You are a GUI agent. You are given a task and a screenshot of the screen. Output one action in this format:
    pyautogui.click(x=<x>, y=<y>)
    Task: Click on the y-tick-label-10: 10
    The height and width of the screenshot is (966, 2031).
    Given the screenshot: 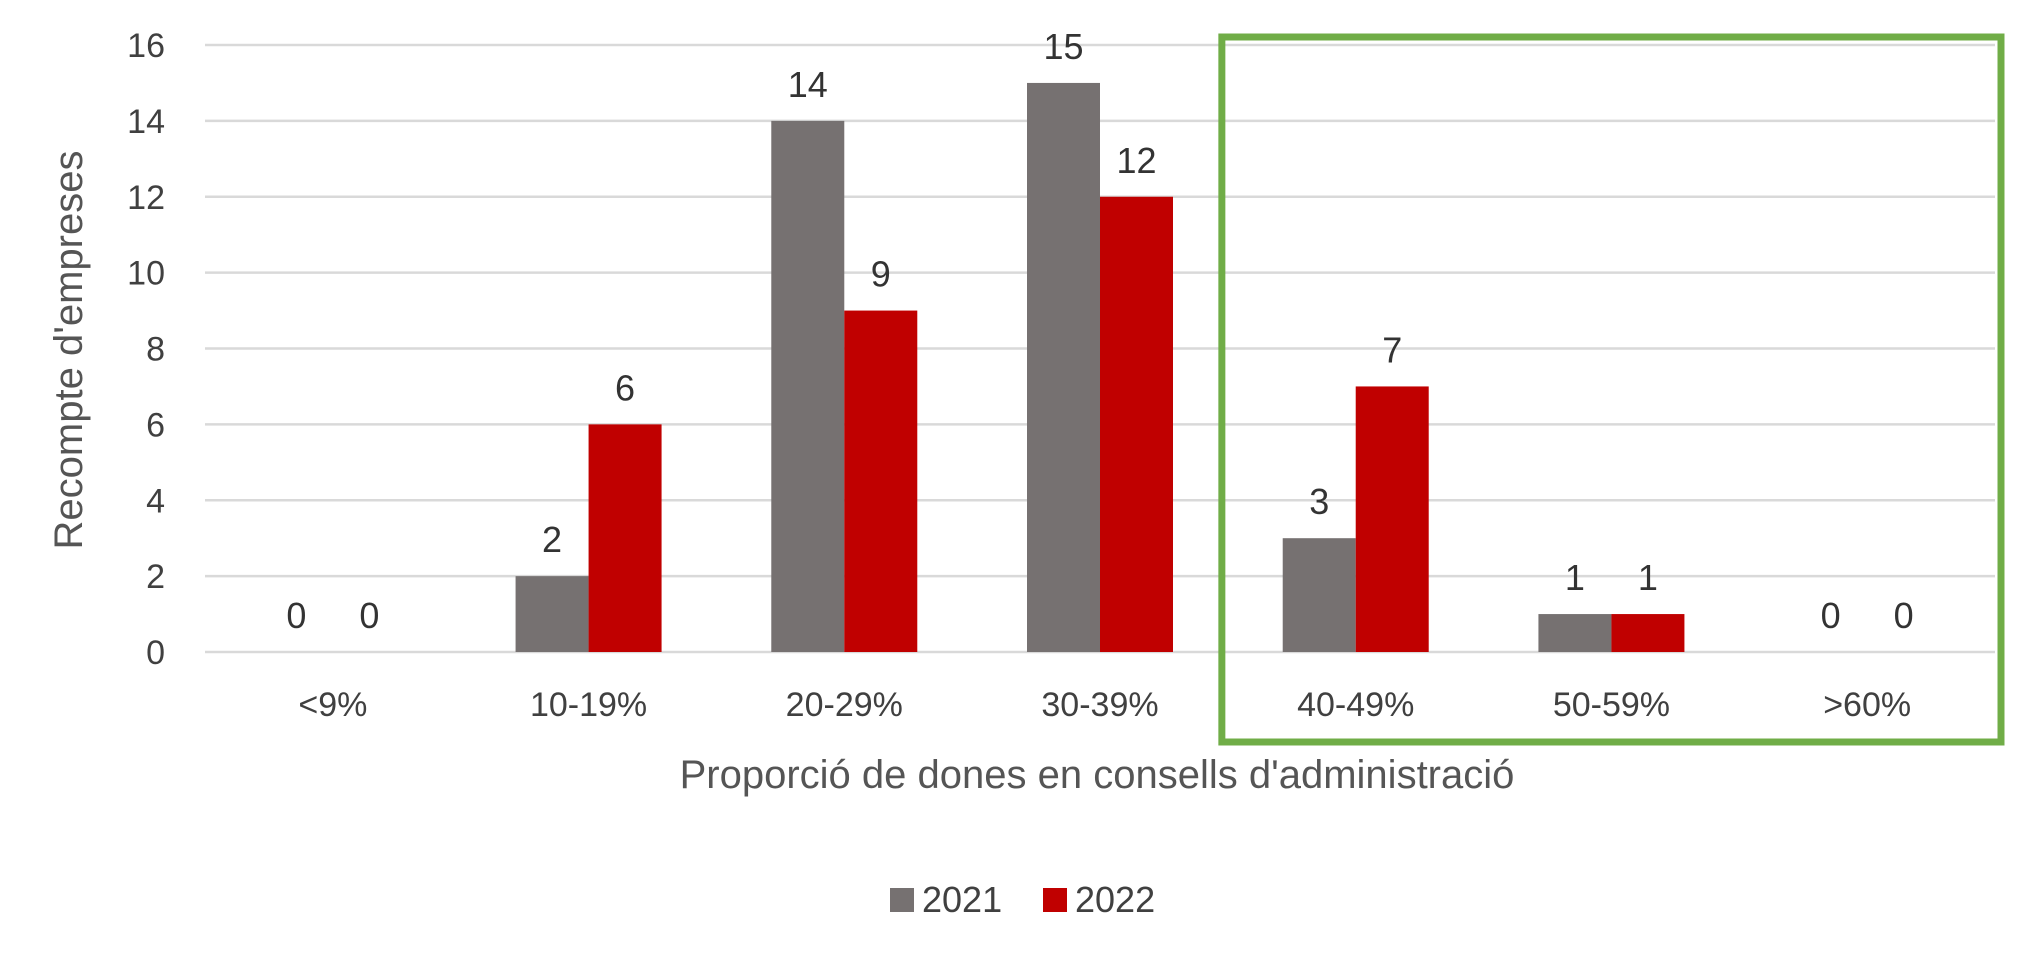 What is the action you would take?
    pyautogui.click(x=146, y=274)
    